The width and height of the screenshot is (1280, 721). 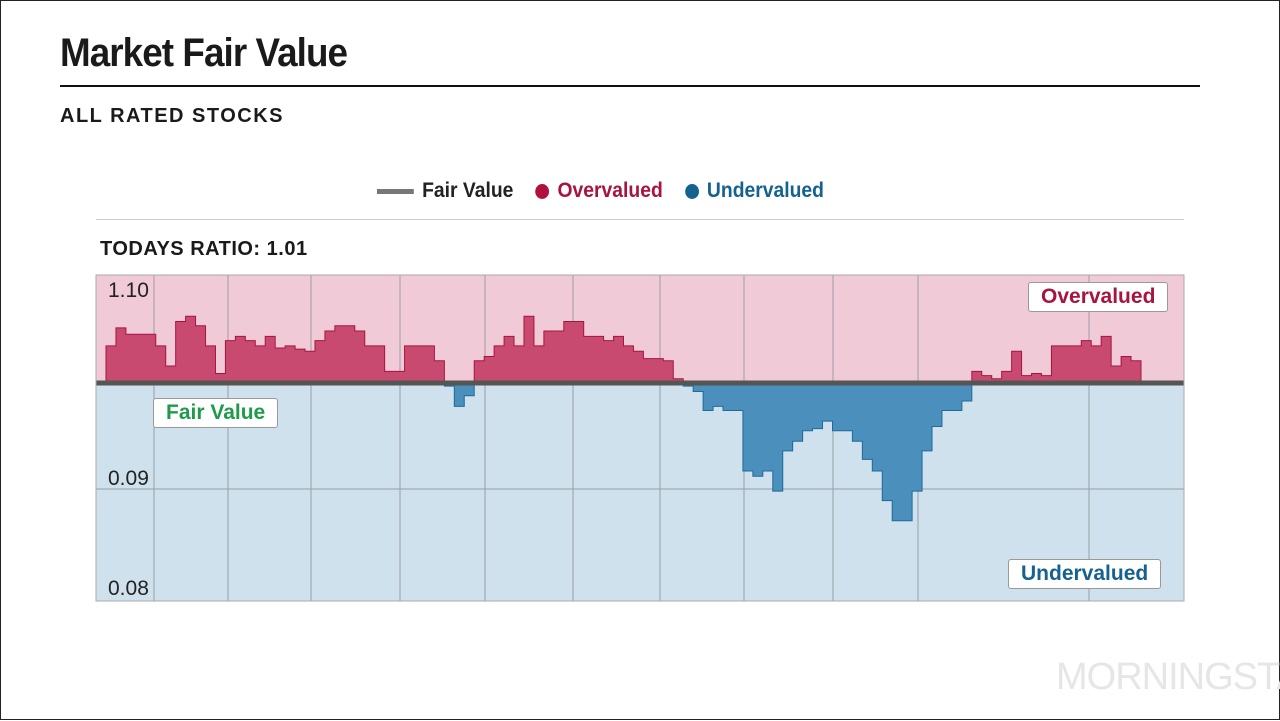 What do you see at coordinates (542, 191) in the screenshot?
I see `overvalued-dot-icon` at bounding box center [542, 191].